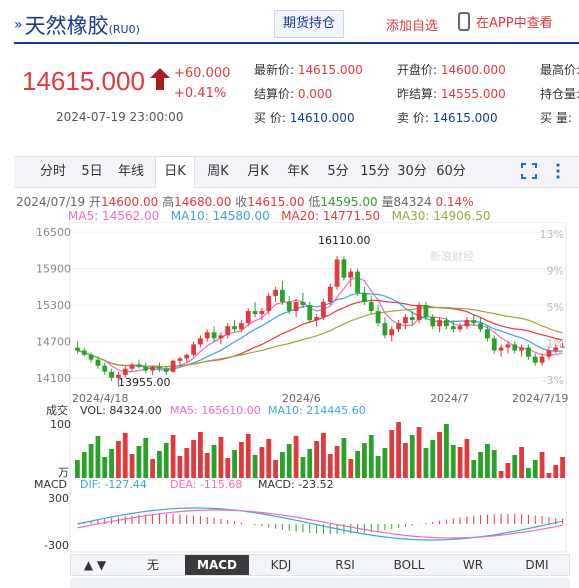 The height and width of the screenshot is (588, 579). I want to click on add-watchlist-button: 添加自选, so click(412, 26).